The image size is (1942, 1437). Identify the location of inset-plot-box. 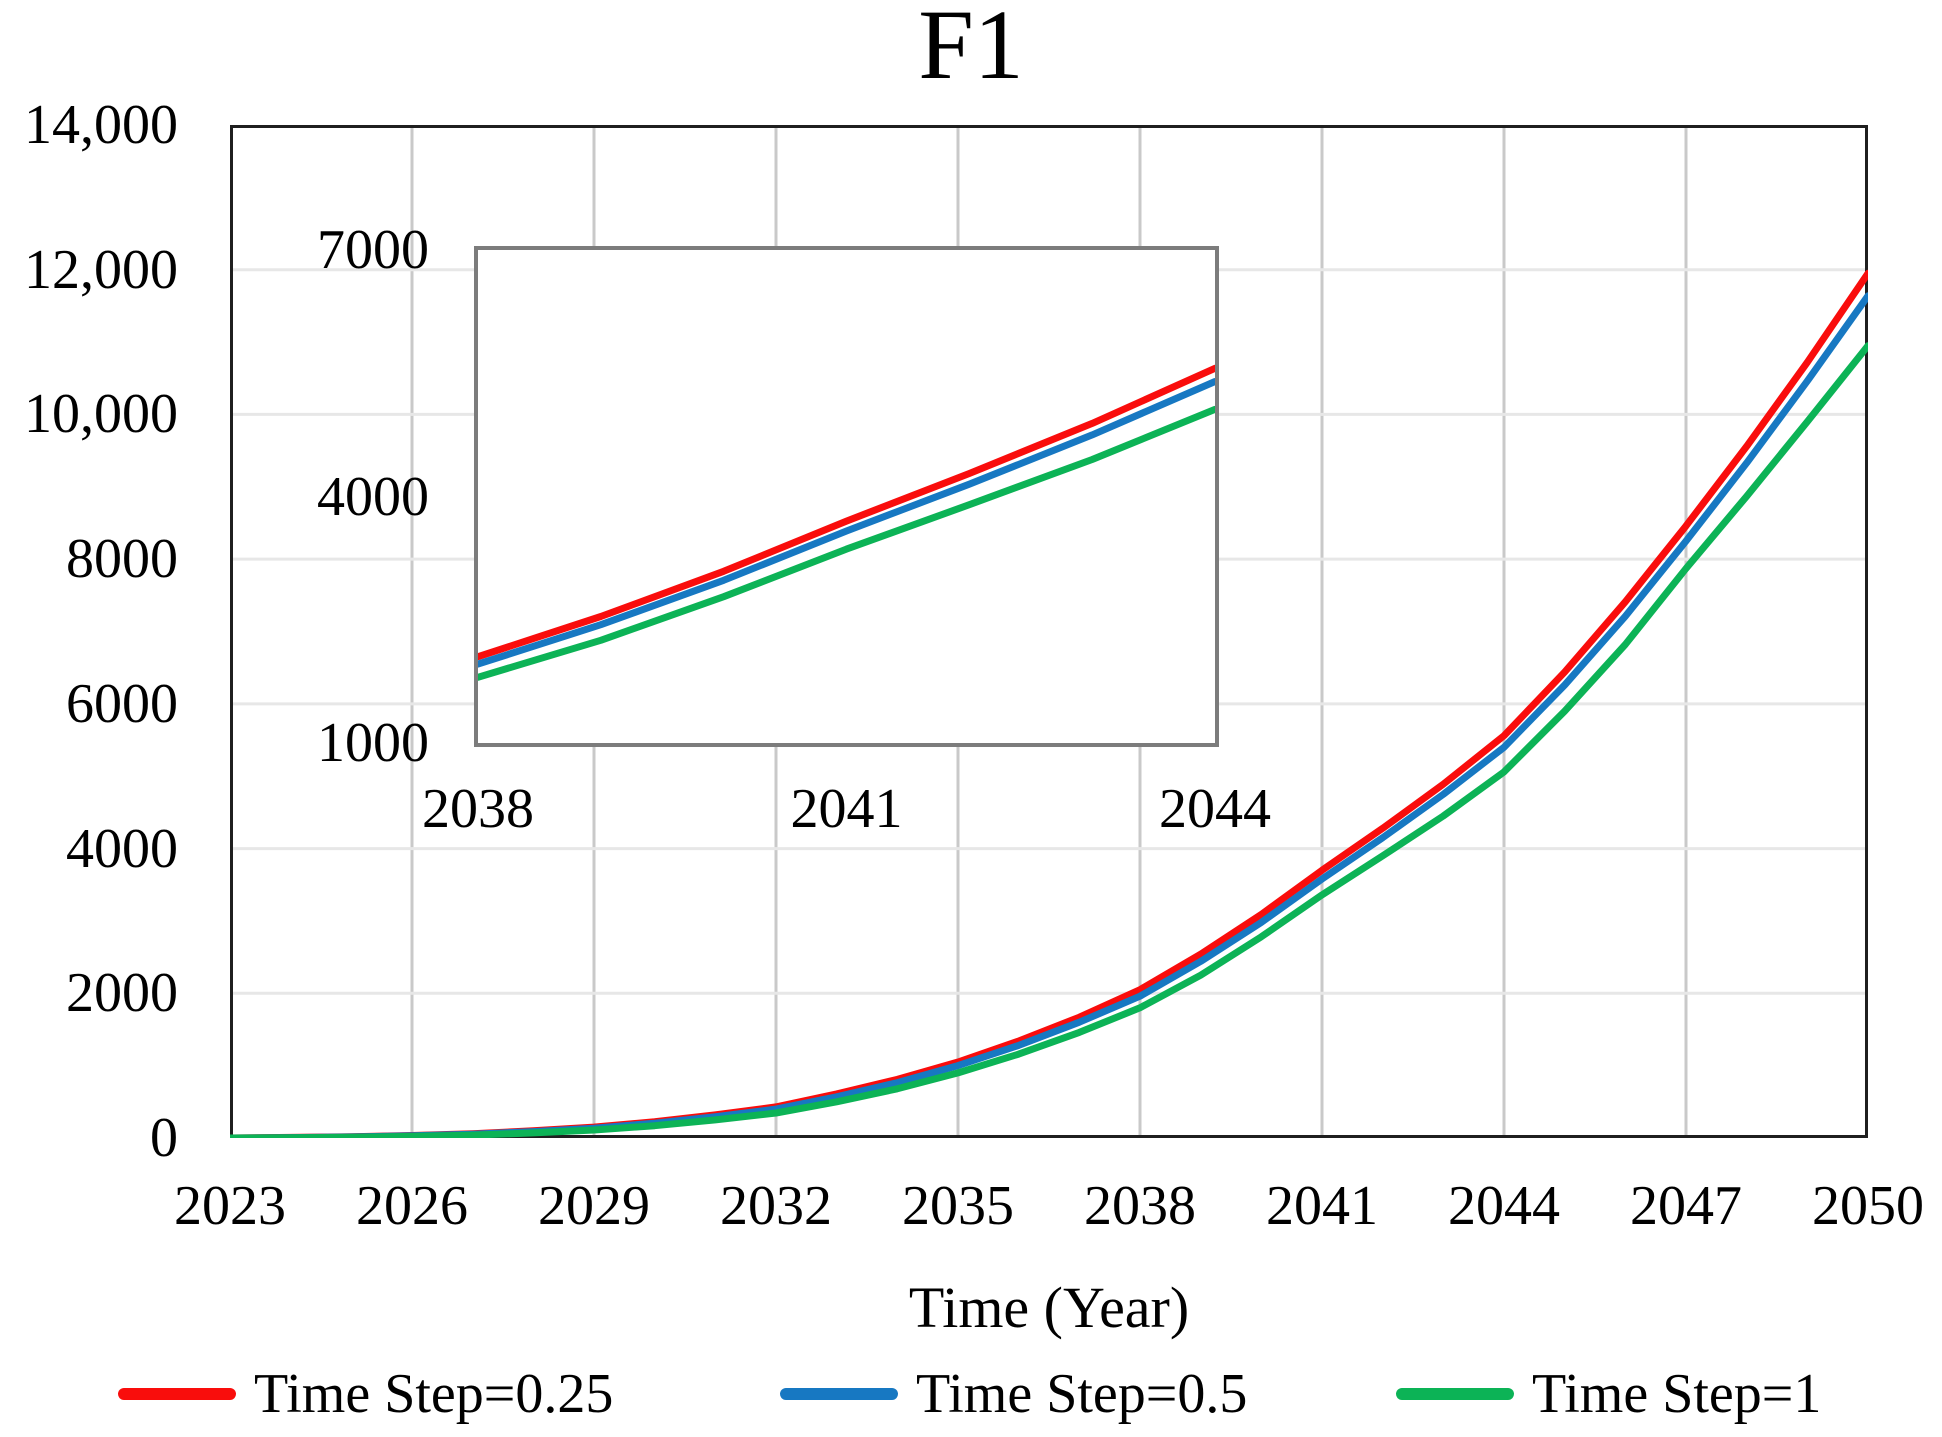
(846, 496).